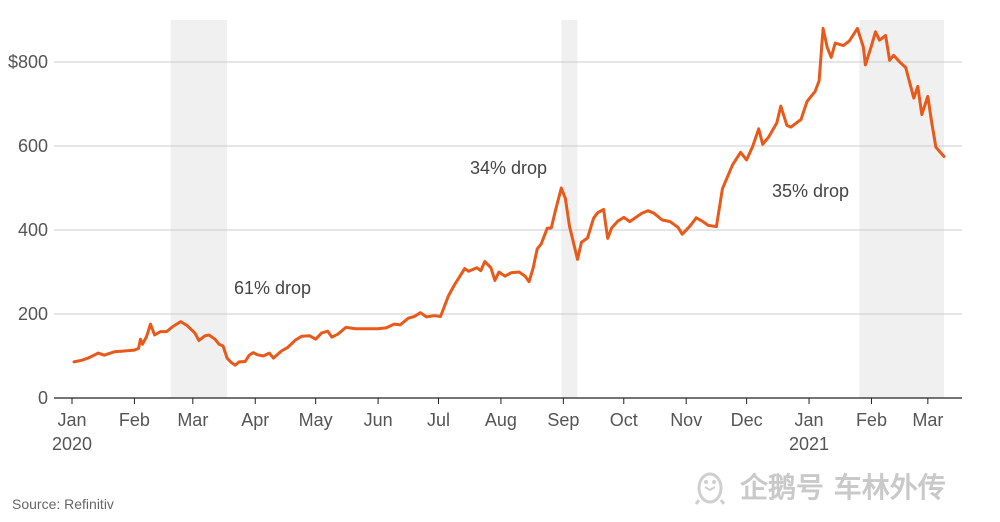  What do you see at coordinates (33, 314) in the screenshot?
I see `y-tick-label: 200` at bounding box center [33, 314].